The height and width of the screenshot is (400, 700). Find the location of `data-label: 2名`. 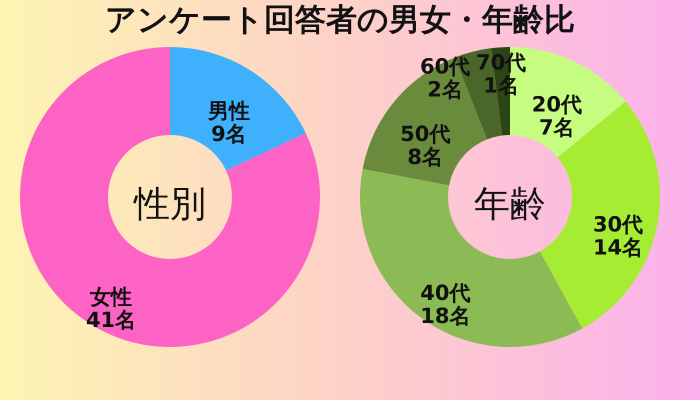

data-label: 2名 is located at coordinates (445, 89).